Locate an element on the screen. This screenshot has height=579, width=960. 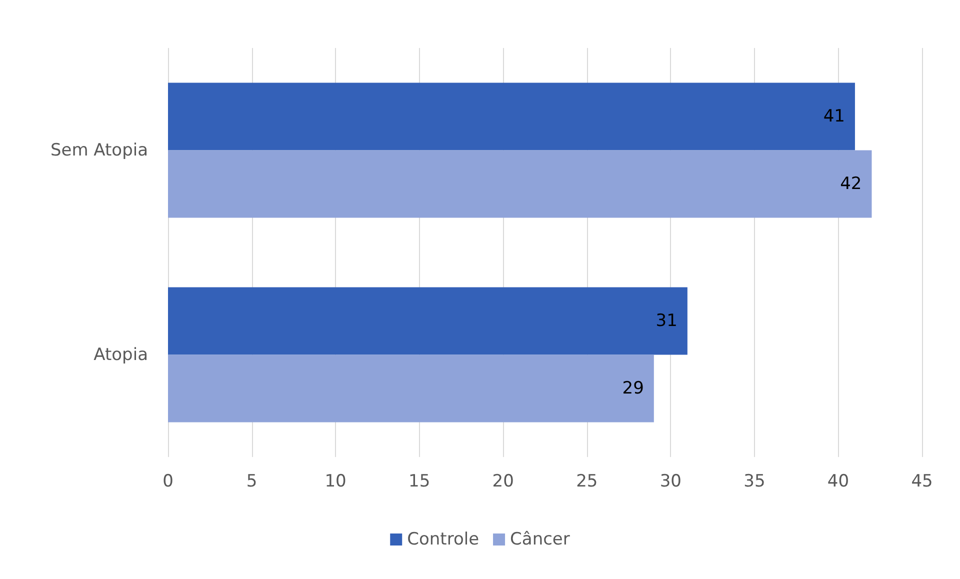
legend-label: Controle is located at coordinates (443, 540).